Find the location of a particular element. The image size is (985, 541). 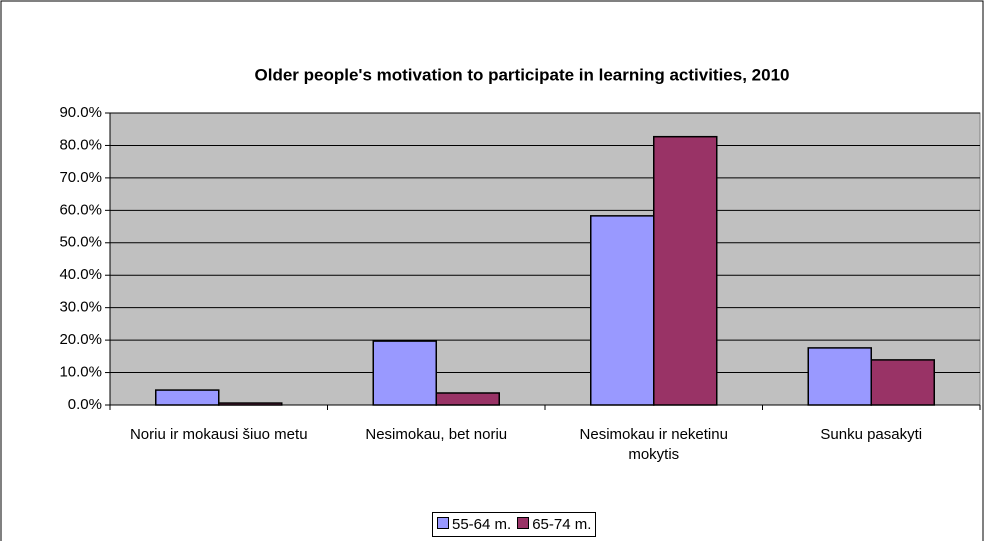

x-tick-label: Nesimokau, bet noriu is located at coordinates (436, 434).